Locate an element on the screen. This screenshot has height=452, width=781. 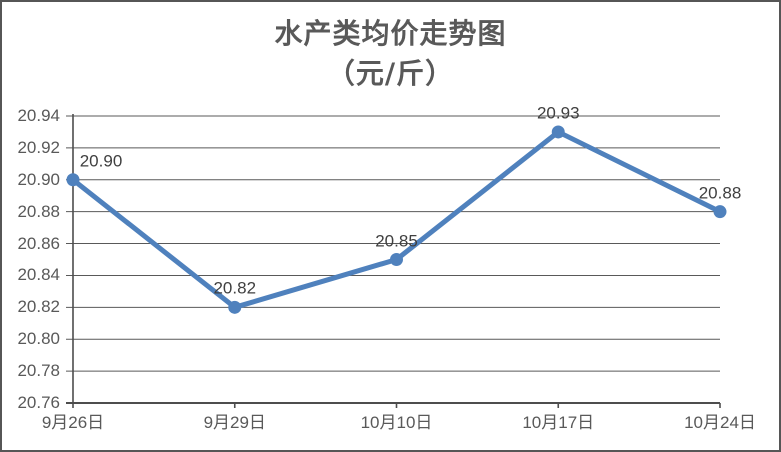
y-axis-tick-label: 20.88 is located at coordinates (38, 211).